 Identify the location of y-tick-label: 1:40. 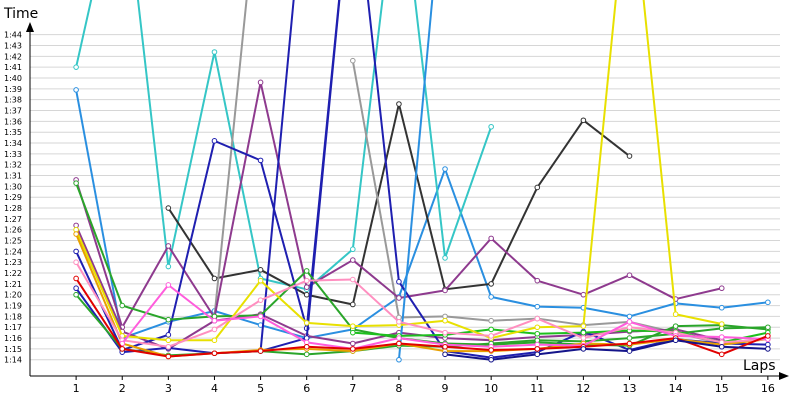
(13, 78).